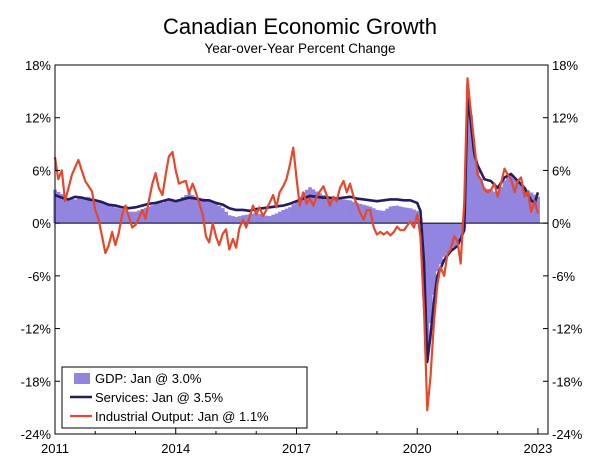  What do you see at coordinates (296, 448) in the screenshot?
I see `x-tick-label: 2017` at bounding box center [296, 448].